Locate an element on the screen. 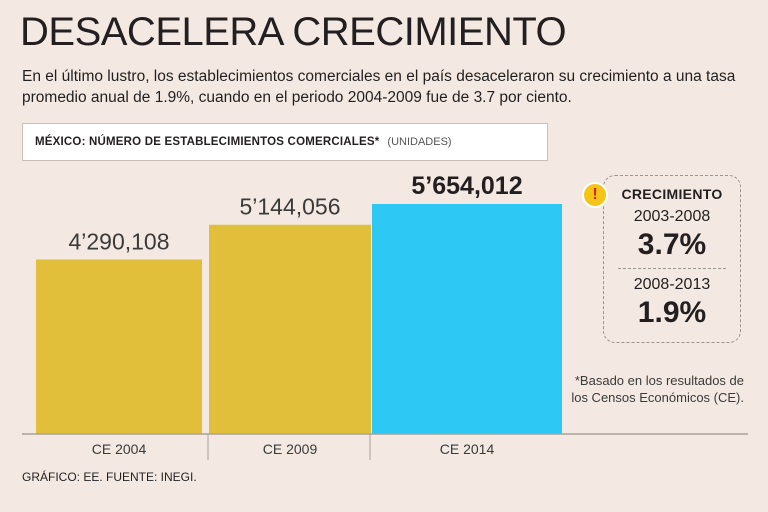 The height and width of the screenshot is (512, 768). growth-value-1: 3.7% is located at coordinates (672, 244).